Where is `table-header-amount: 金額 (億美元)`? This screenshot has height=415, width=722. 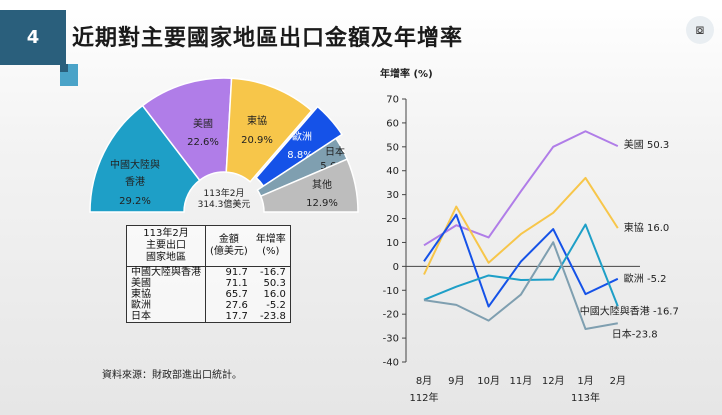 table-header-amount: 金額 (億美元) is located at coordinates (228, 246).